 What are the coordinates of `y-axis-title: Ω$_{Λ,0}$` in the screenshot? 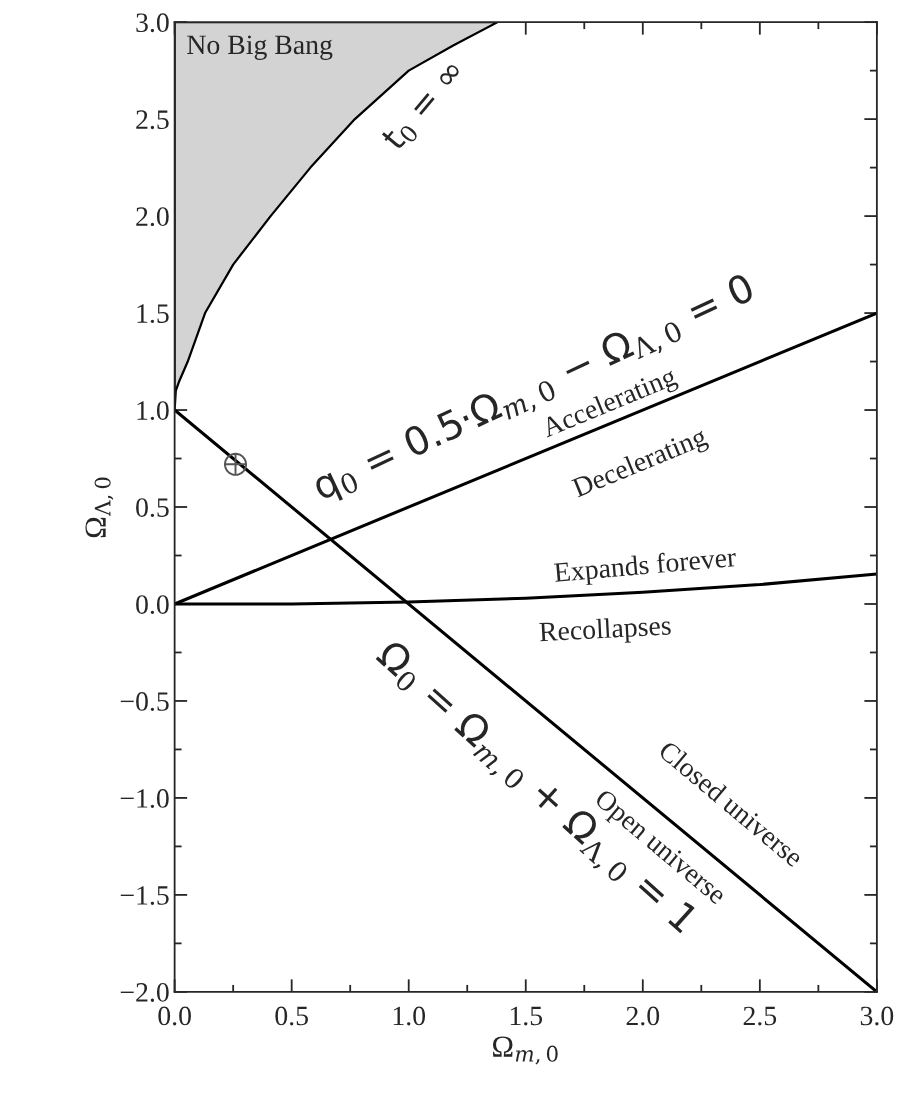 It's located at (99, 507).